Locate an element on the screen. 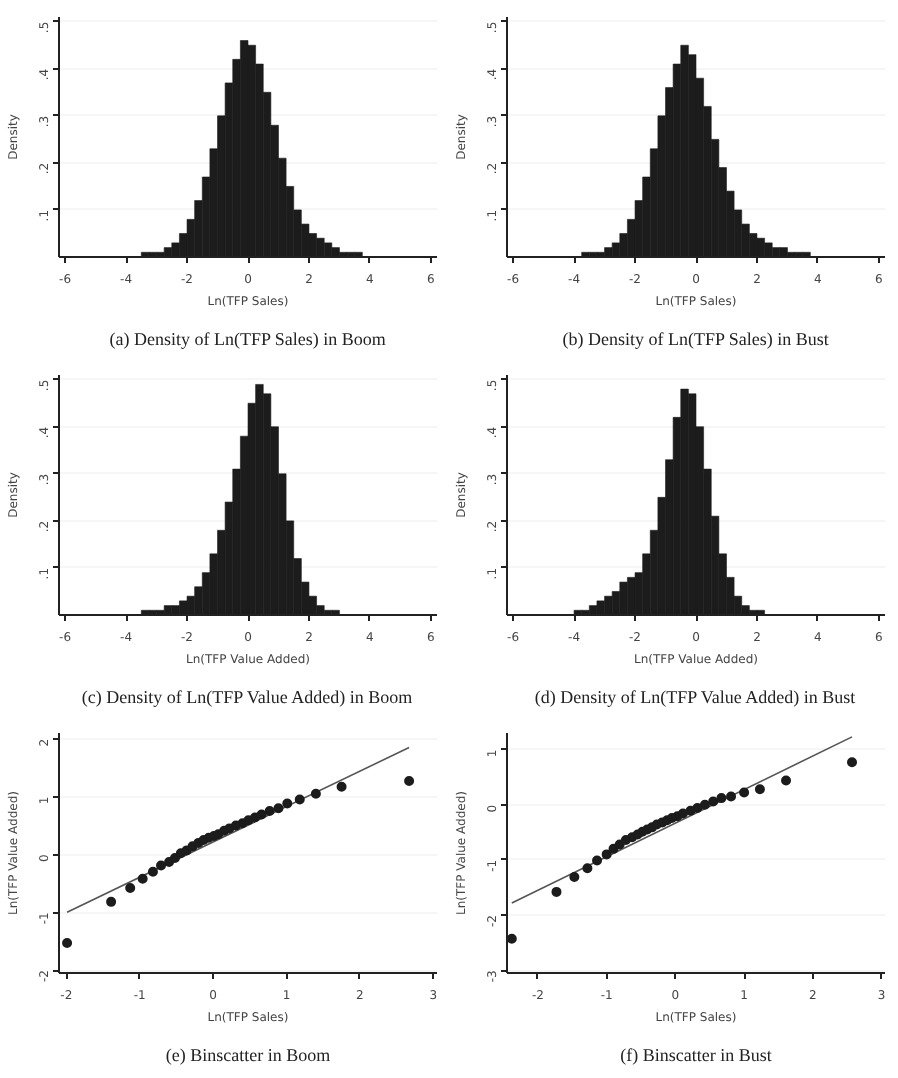  text: (a) Density of Ln(TFP Sales) in Boom is located at coordinates (247, 339).